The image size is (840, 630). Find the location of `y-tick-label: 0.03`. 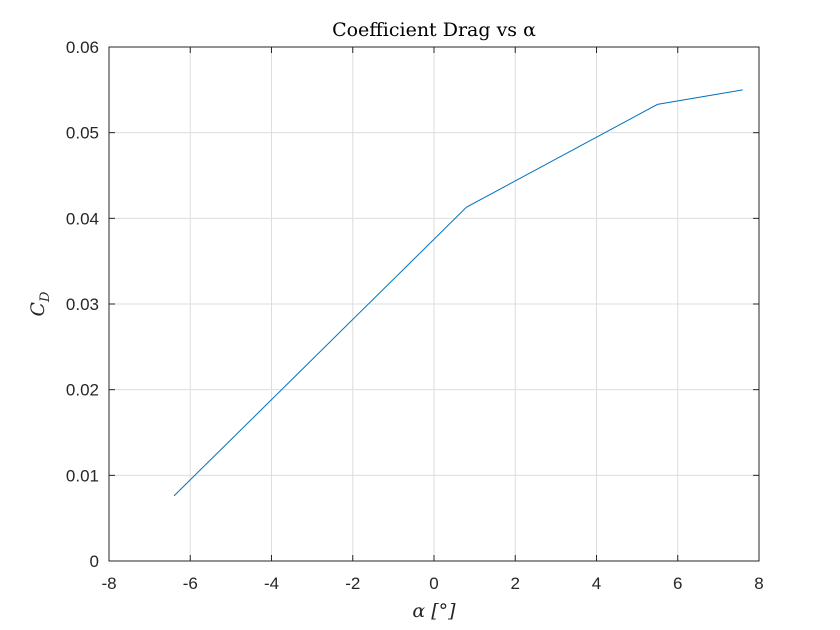

y-tick-label: 0.03 is located at coordinates (82, 304).